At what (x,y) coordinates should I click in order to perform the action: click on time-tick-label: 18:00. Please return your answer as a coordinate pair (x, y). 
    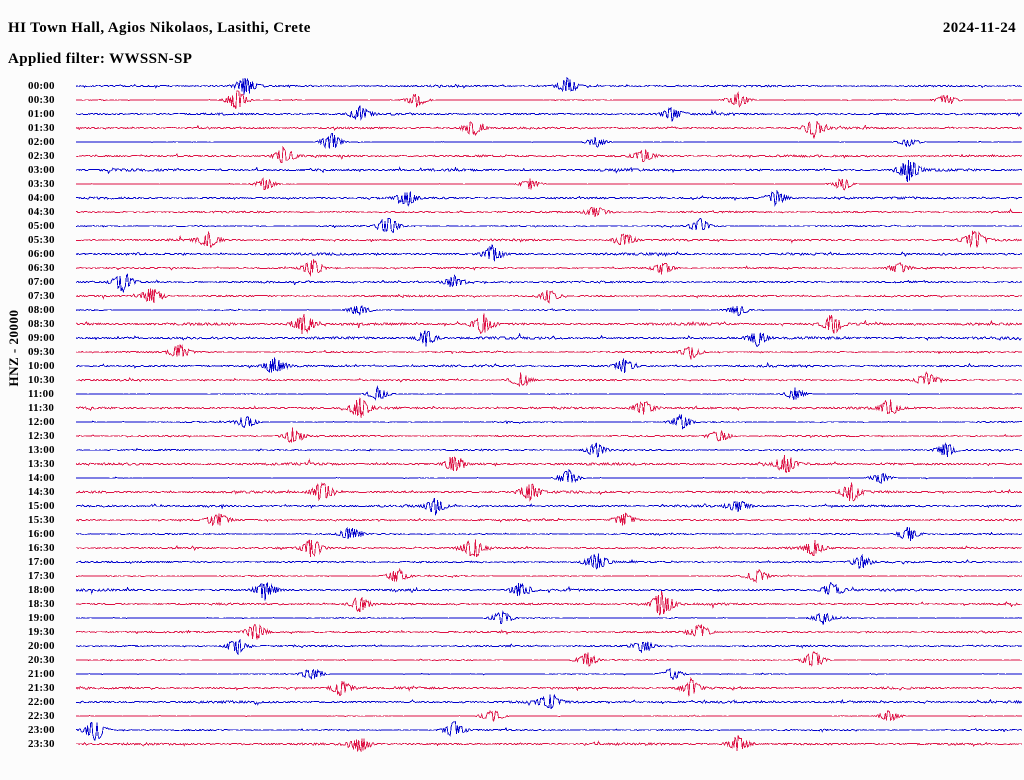
    Looking at the image, I should click on (41, 590).